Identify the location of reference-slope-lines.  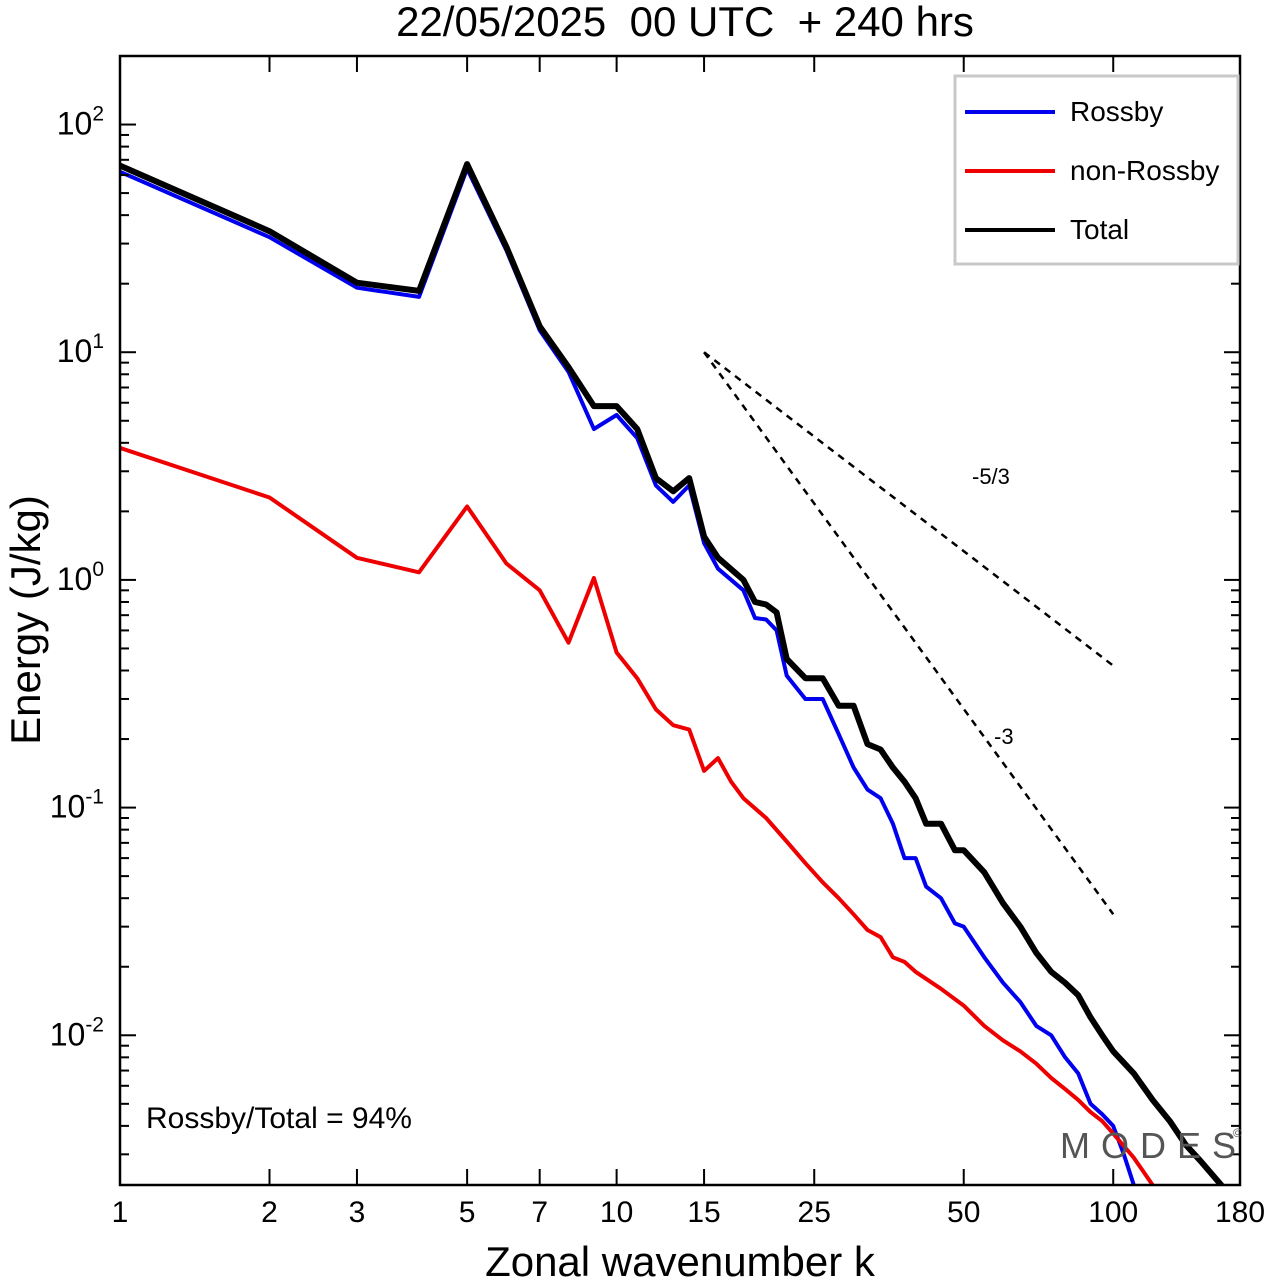
(909, 633).